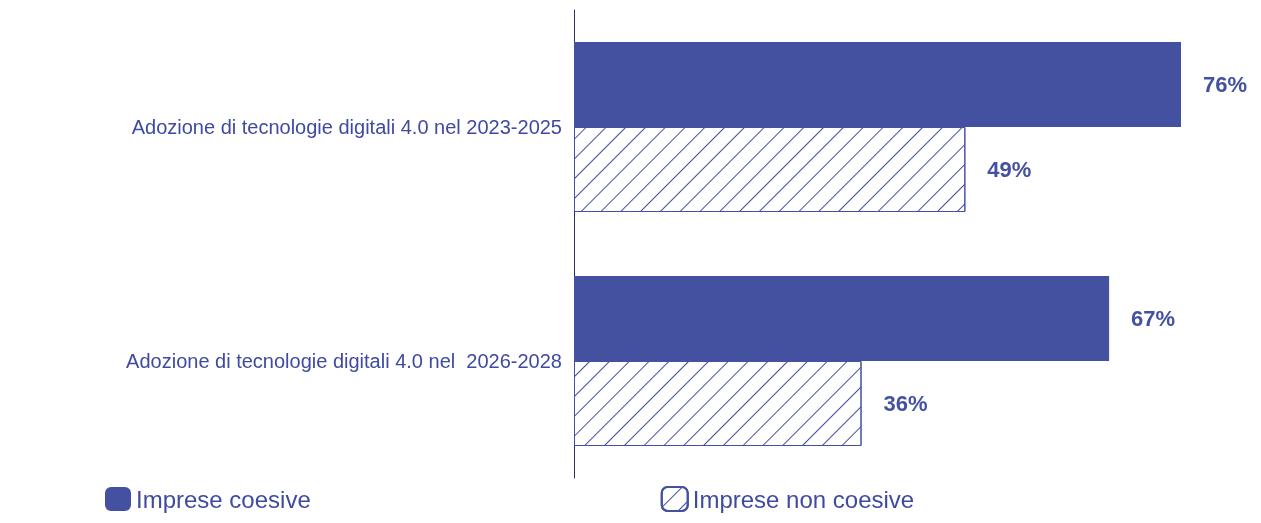  Describe the element at coordinates (905, 403) in the screenshot. I see `data-label: 36%` at that location.